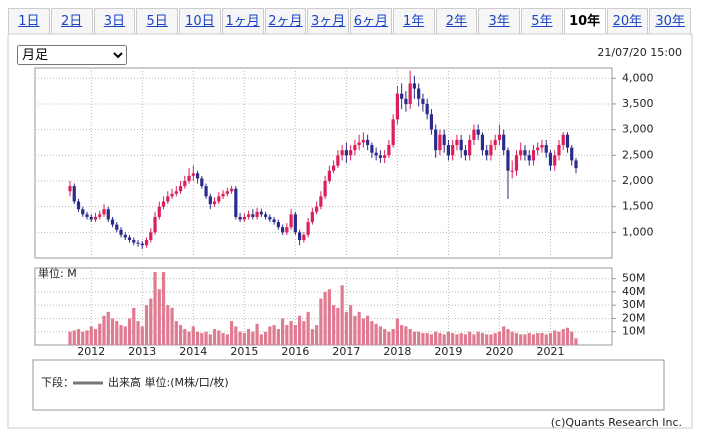 This screenshot has width=701, height=433. Describe the element at coordinates (328, 21) in the screenshot. I see `period-tab: 3ヶ月` at that location.